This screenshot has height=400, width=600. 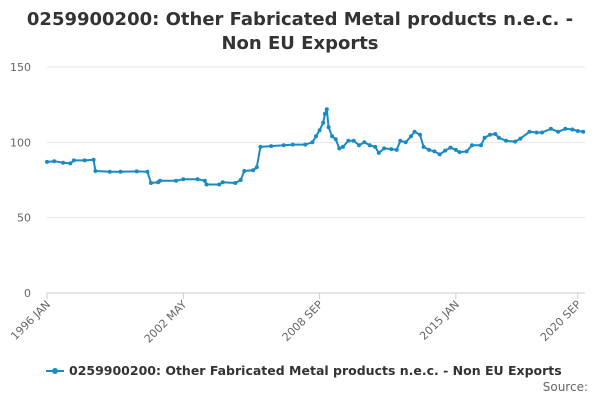 I want to click on x-tick-label: 2008 SEP, so click(x=303, y=321).